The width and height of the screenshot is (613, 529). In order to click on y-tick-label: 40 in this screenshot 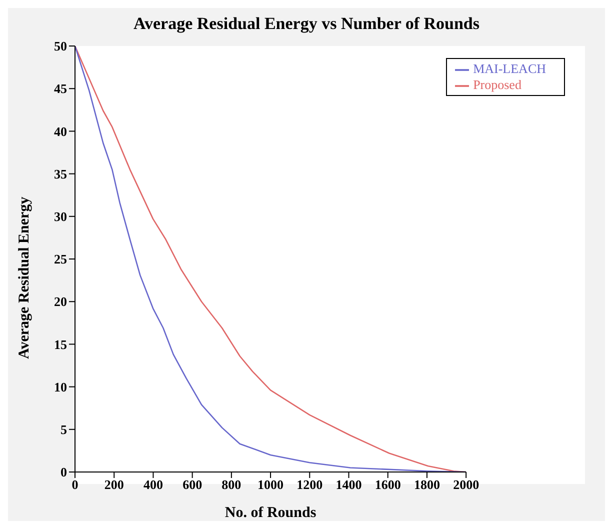, I will do `click(60, 131)`.